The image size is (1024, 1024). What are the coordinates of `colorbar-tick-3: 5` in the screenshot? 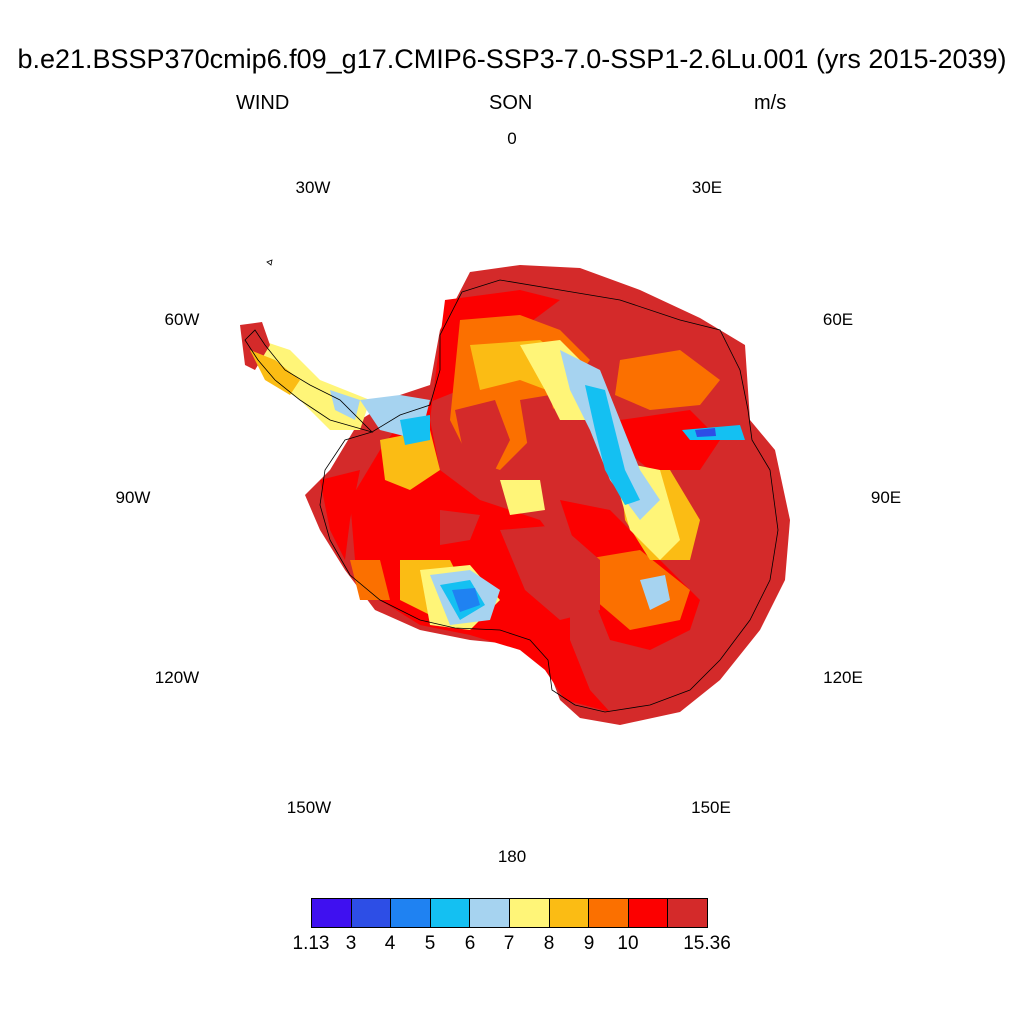 It's located at (430, 943).